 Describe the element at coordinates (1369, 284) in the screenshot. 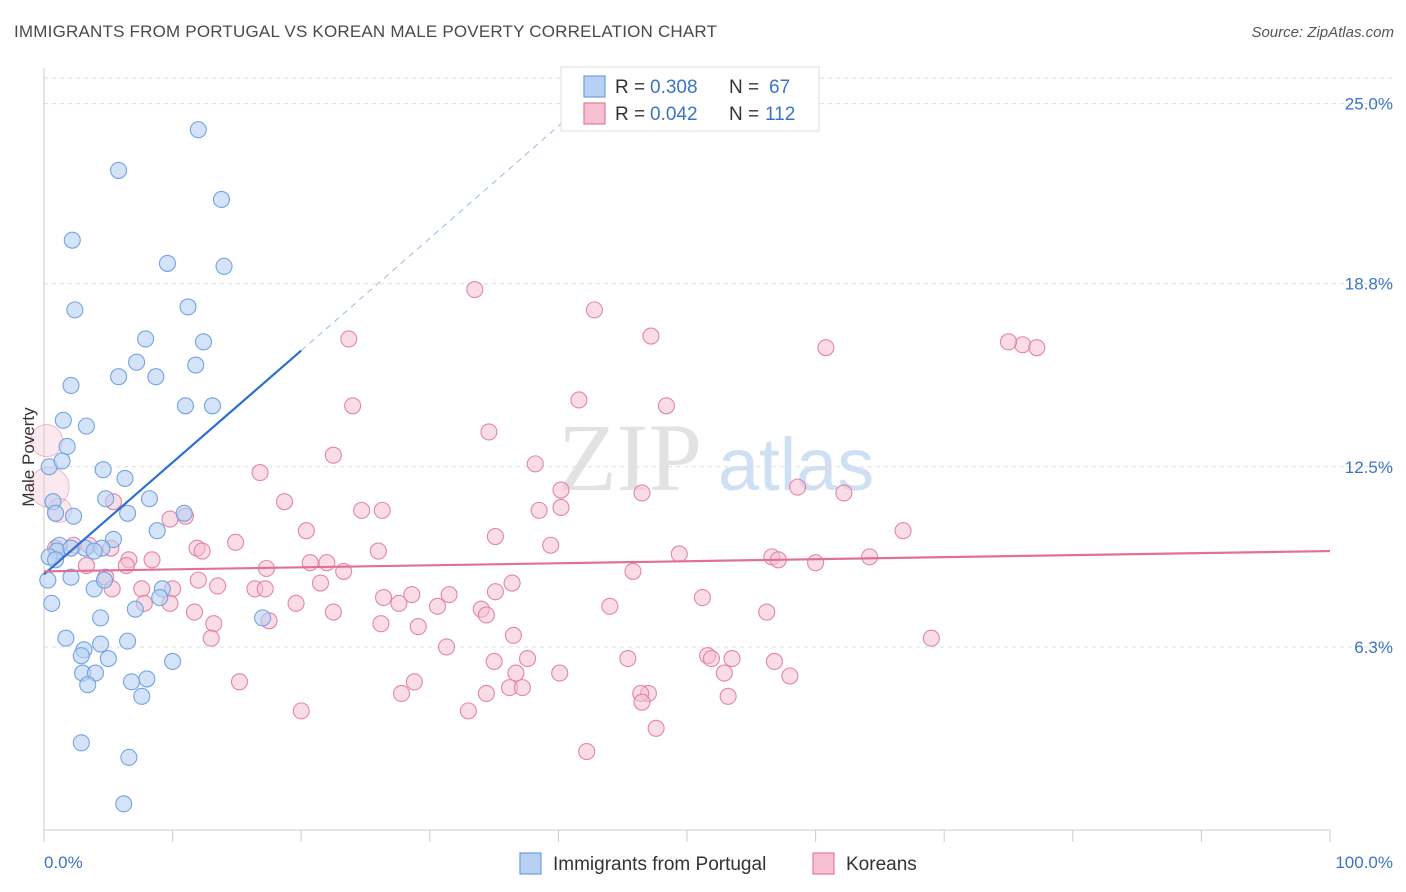

I see `y-tick-label: 18.8%` at that location.